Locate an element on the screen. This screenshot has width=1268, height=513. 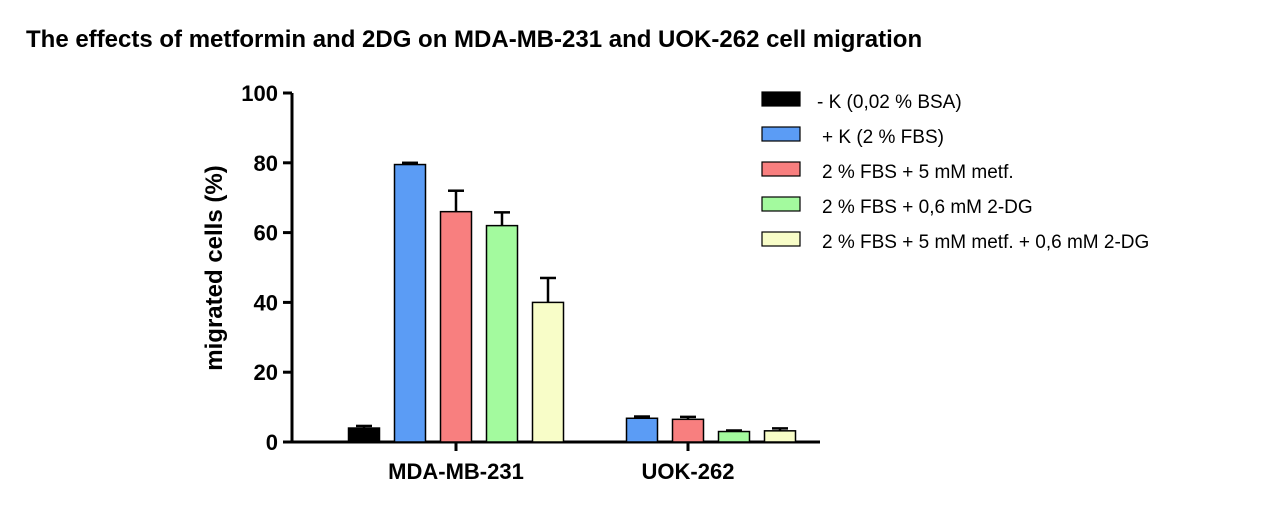
y-axis-label: migrated cells (%) is located at coordinates (214, 267).